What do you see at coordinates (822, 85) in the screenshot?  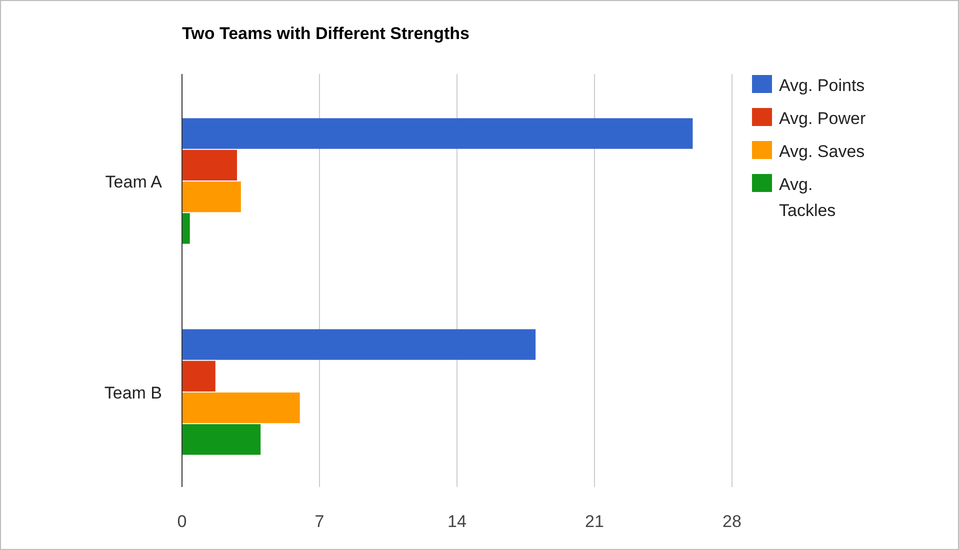 I see `legend-label: Avg. Points` at bounding box center [822, 85].